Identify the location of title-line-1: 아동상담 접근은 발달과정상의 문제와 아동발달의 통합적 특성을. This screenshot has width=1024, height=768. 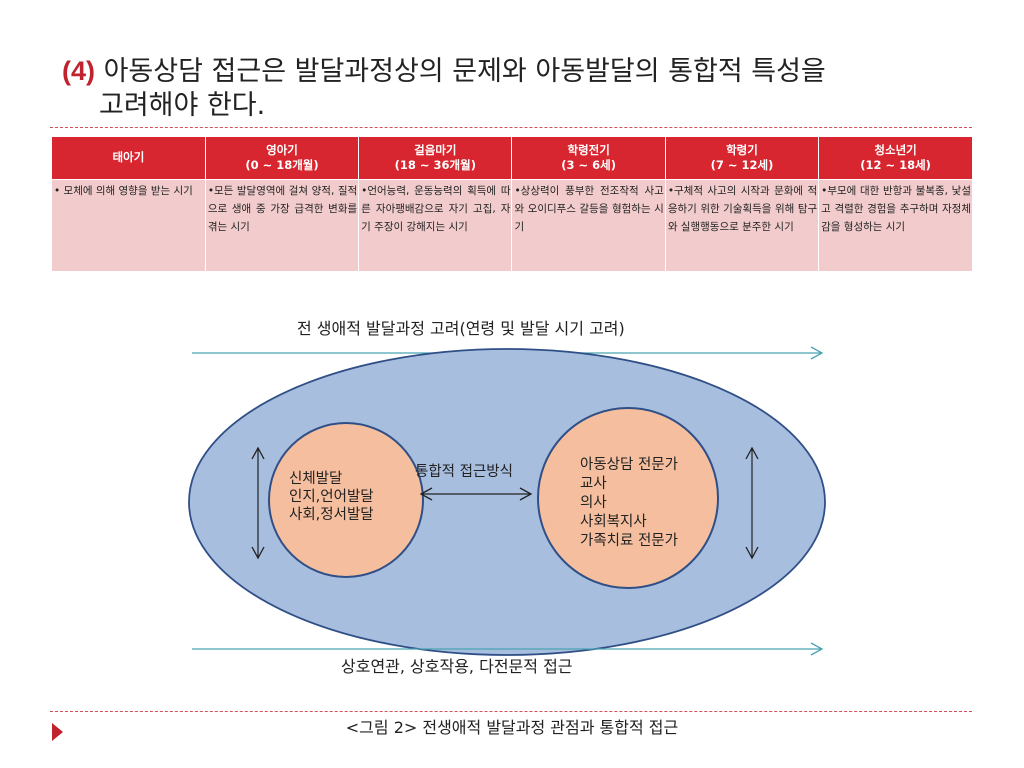
(460, 71).